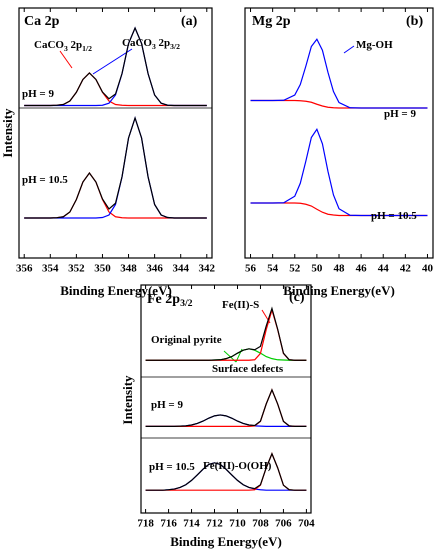  I want to click on panel-label: (b), so click(414, 21).